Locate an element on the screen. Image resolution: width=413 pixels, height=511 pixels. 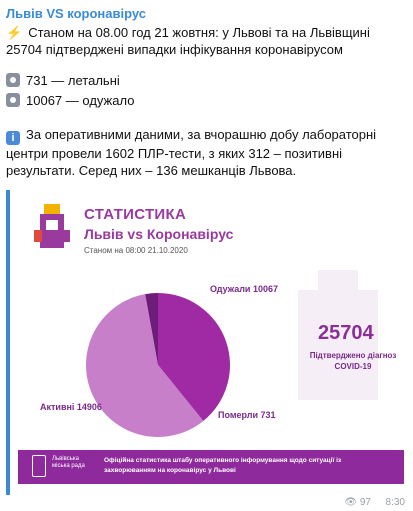
footer-org: Львівська міська рада is located at coordinates (68, 462).